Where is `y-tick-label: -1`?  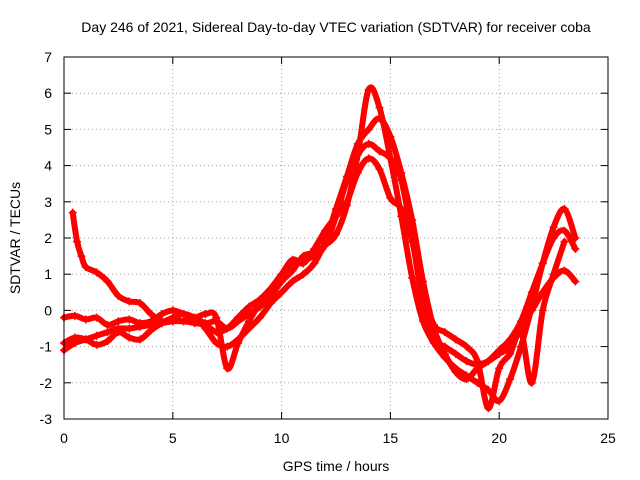 y-tick-label: -1 is located at coordinates (46, 347).